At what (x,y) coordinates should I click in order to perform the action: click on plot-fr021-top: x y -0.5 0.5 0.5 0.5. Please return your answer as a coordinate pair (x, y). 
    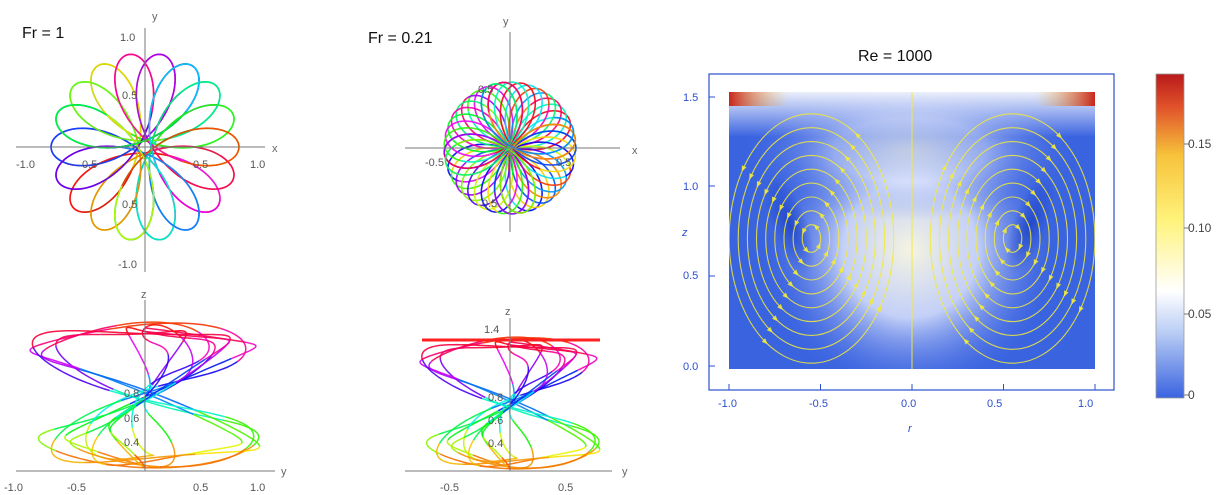
    Looking at the image, I should click on (521, 124).